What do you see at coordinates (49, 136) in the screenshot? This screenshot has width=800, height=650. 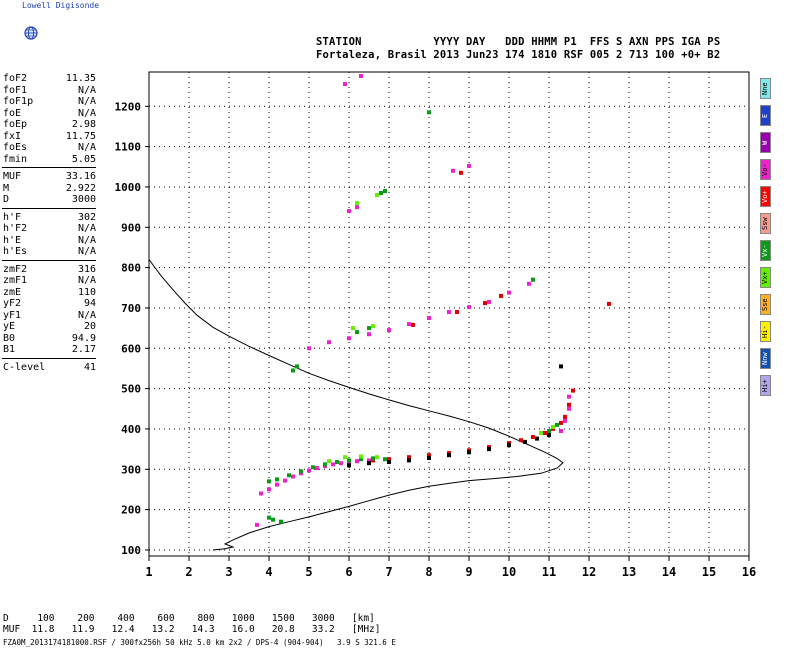 I see `param-row-fxi: fxI 11.75` at bounding box center [49, 136].